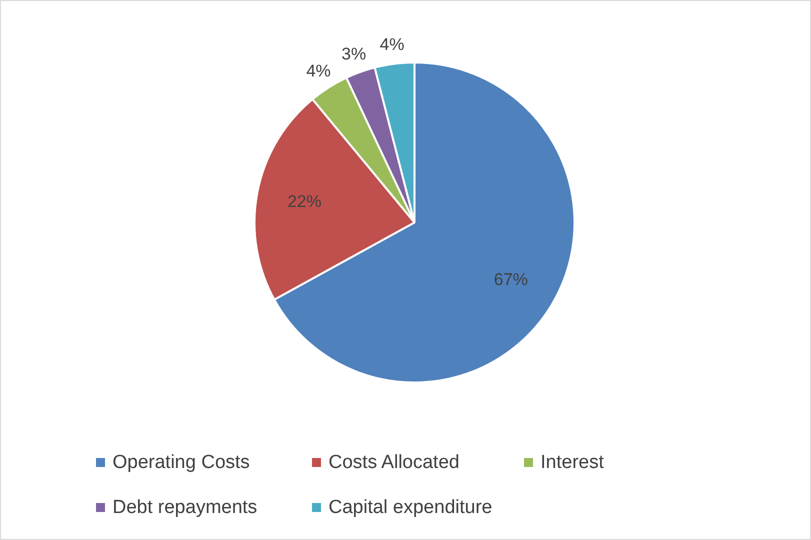  What do you see at coordinates (410, 507) in the screenshot?
I see `legend-label: Capital expenditure` at bounding box center [410, 507].